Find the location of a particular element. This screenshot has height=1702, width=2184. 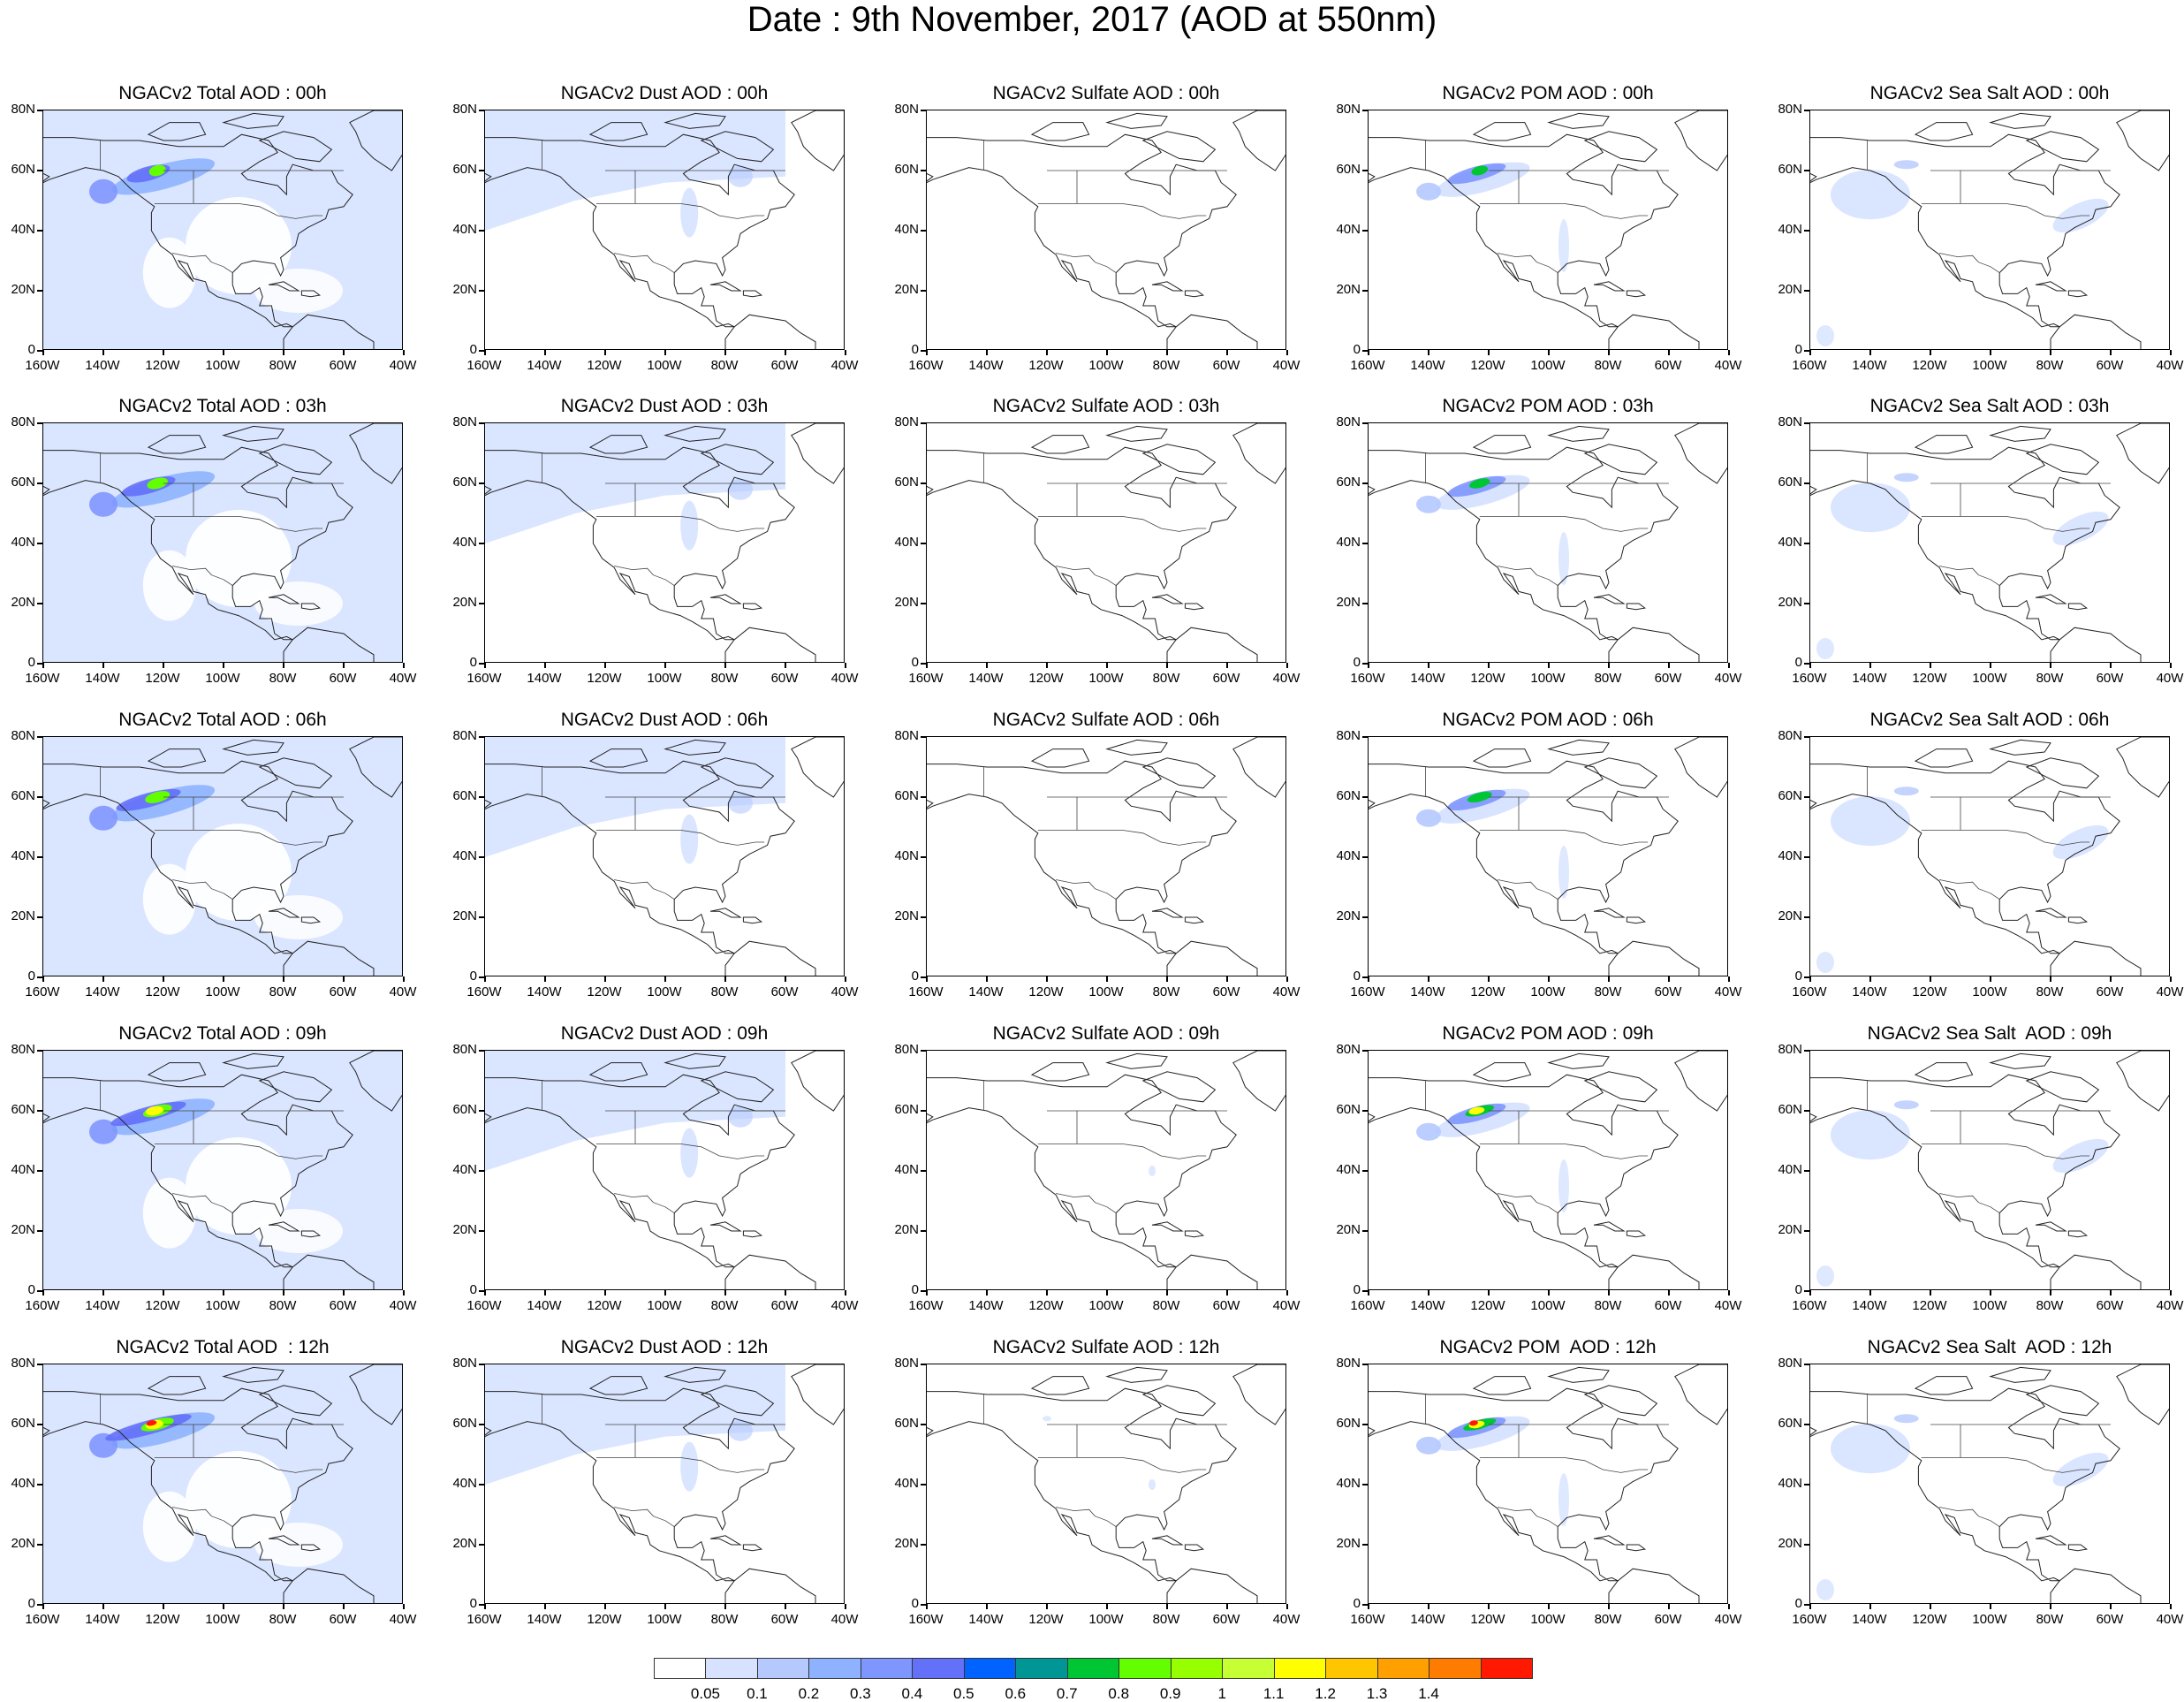

lon-tick-label: 160W is located at coordinates (926, 1619).